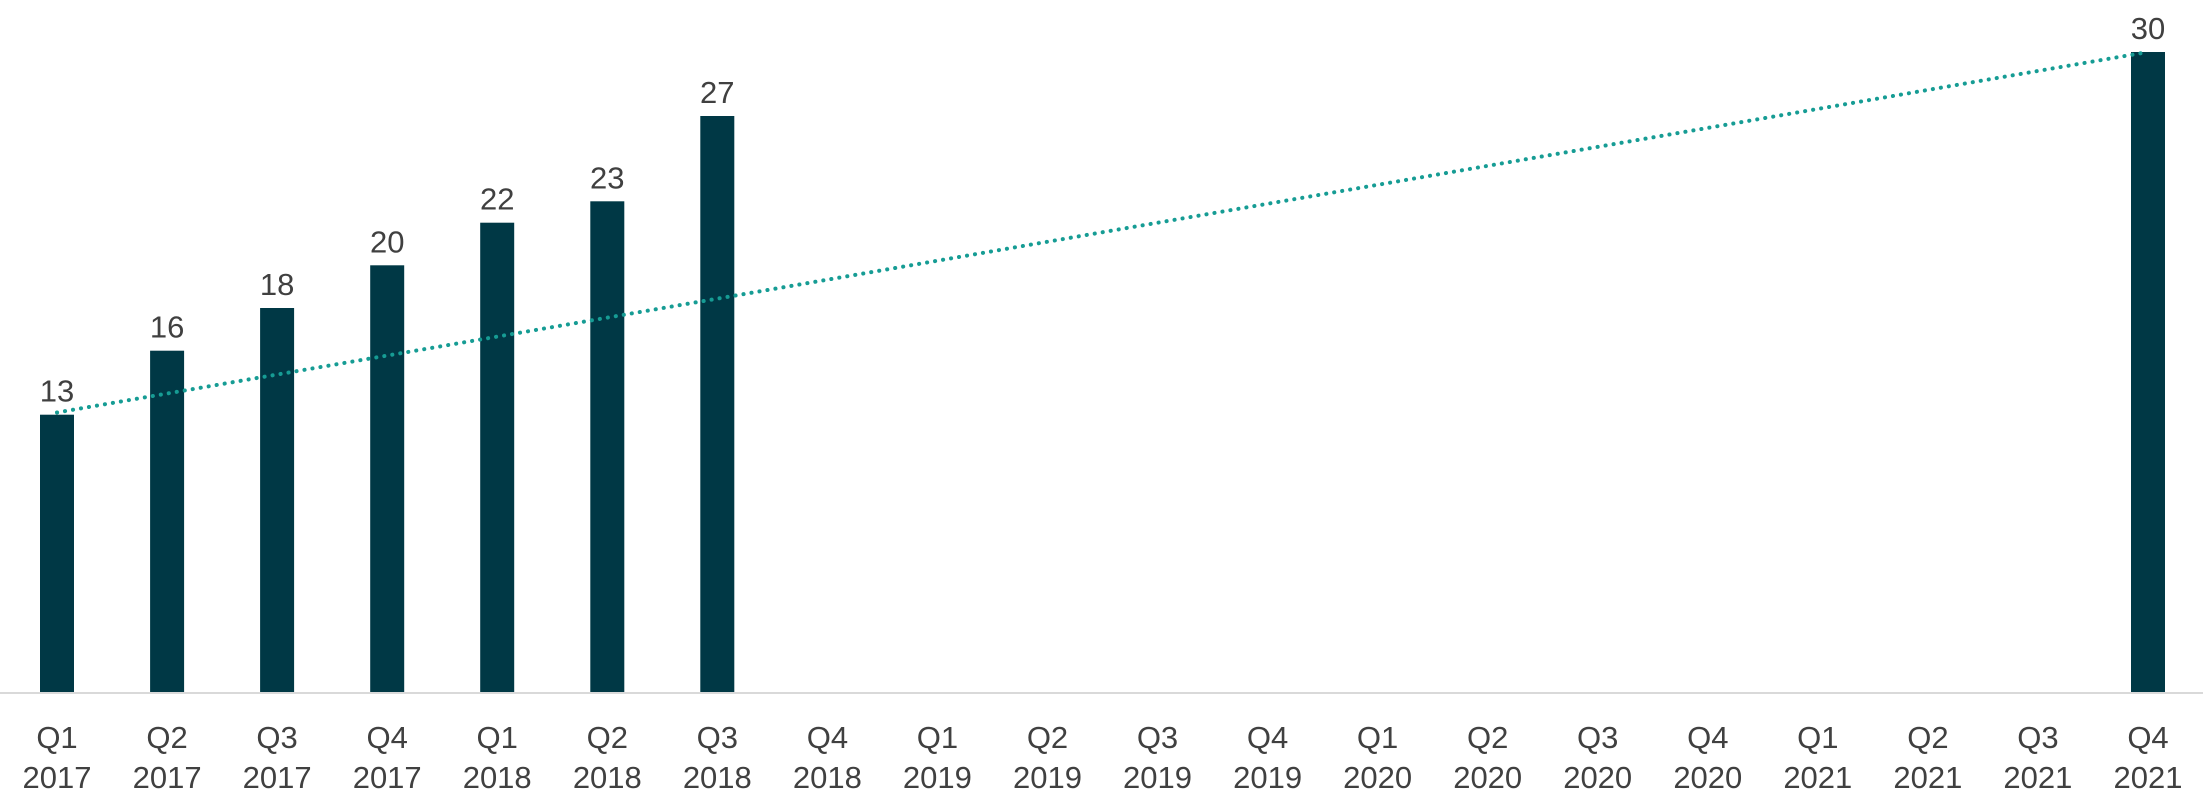 The width and height of the screenshot is (2203, 796). Describe the element at coordinates (497, 457) in the screenshot. I see `bar-q1-2018` at that location.